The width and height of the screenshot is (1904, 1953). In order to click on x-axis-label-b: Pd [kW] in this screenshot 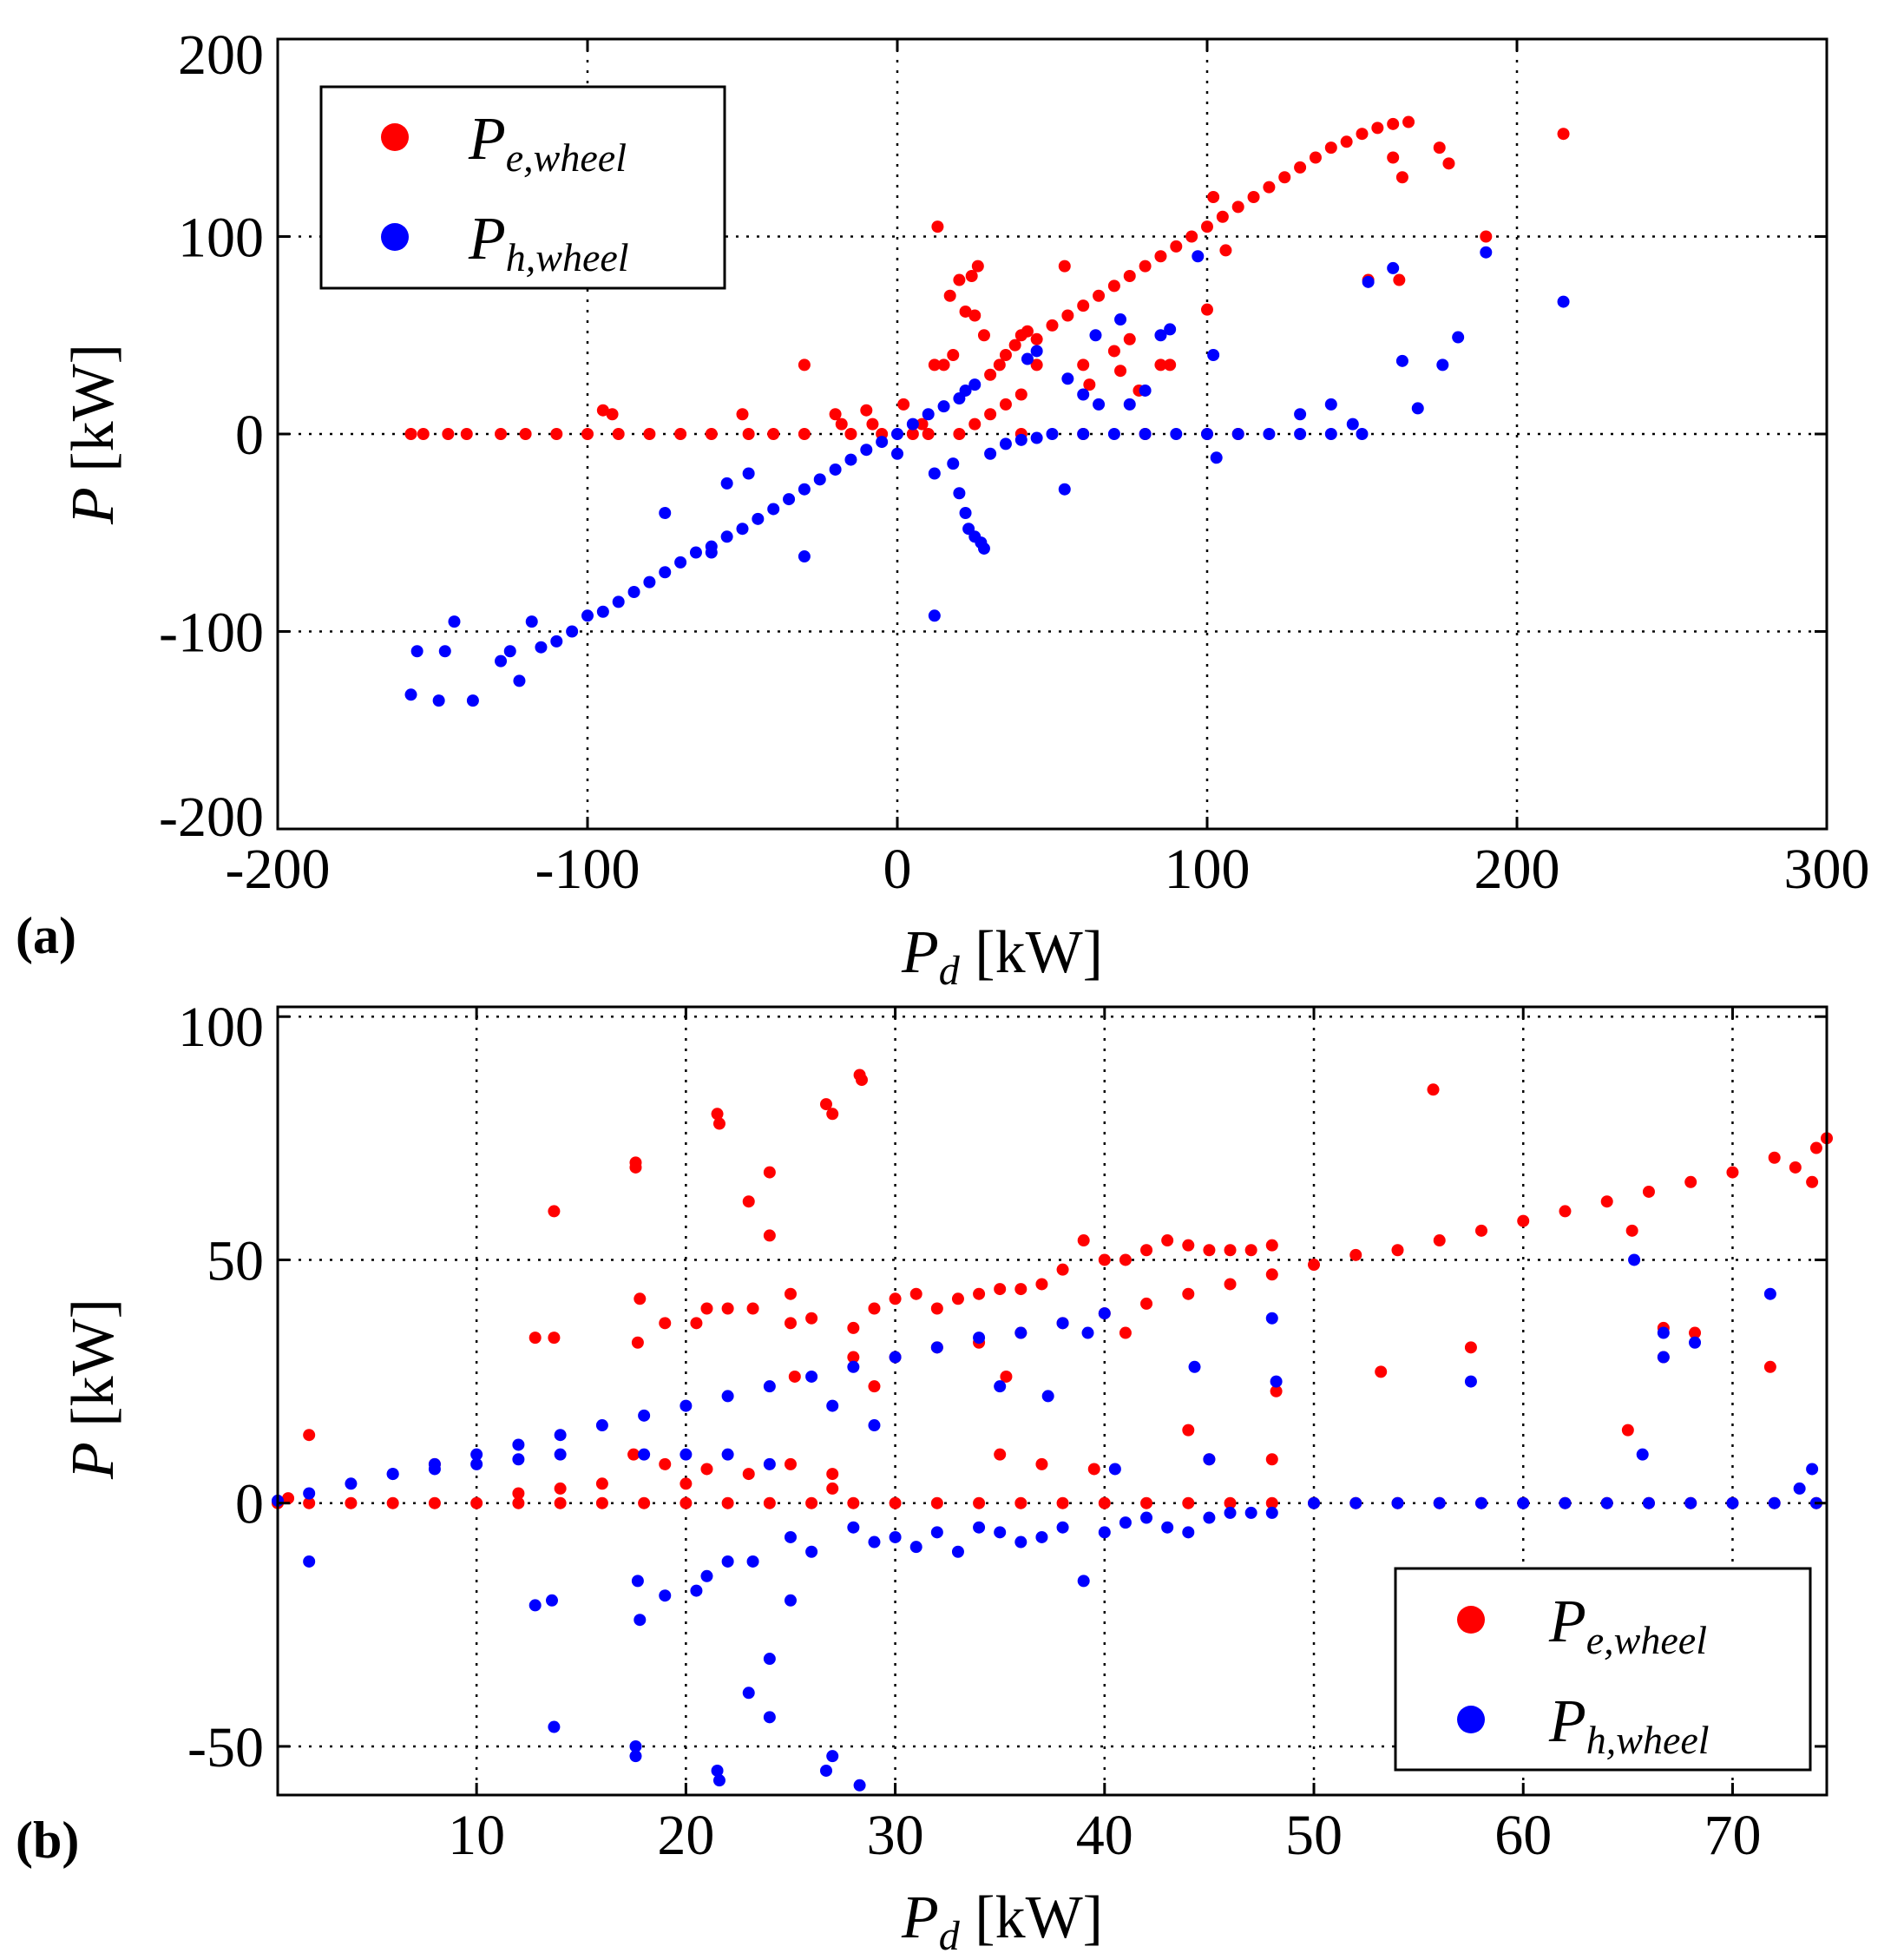, I will do `click(1002, 1918)`.